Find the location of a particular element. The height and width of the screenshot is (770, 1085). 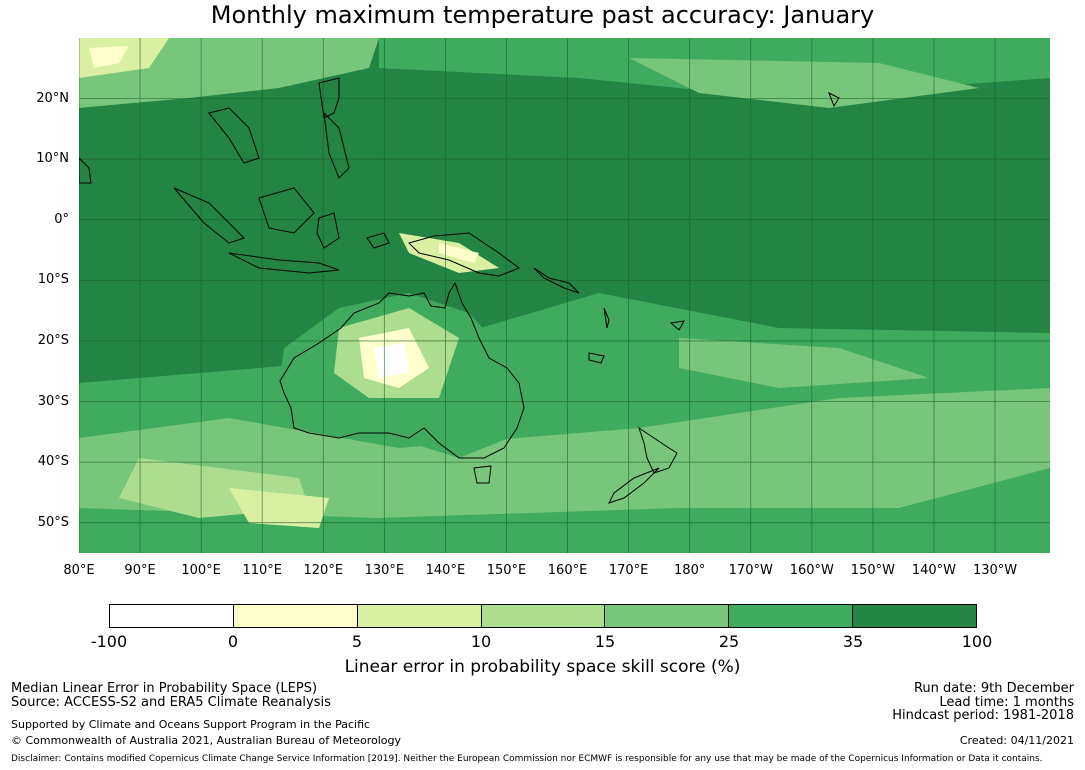

longitude-label: 160°W is located at coordinates (811, 570).